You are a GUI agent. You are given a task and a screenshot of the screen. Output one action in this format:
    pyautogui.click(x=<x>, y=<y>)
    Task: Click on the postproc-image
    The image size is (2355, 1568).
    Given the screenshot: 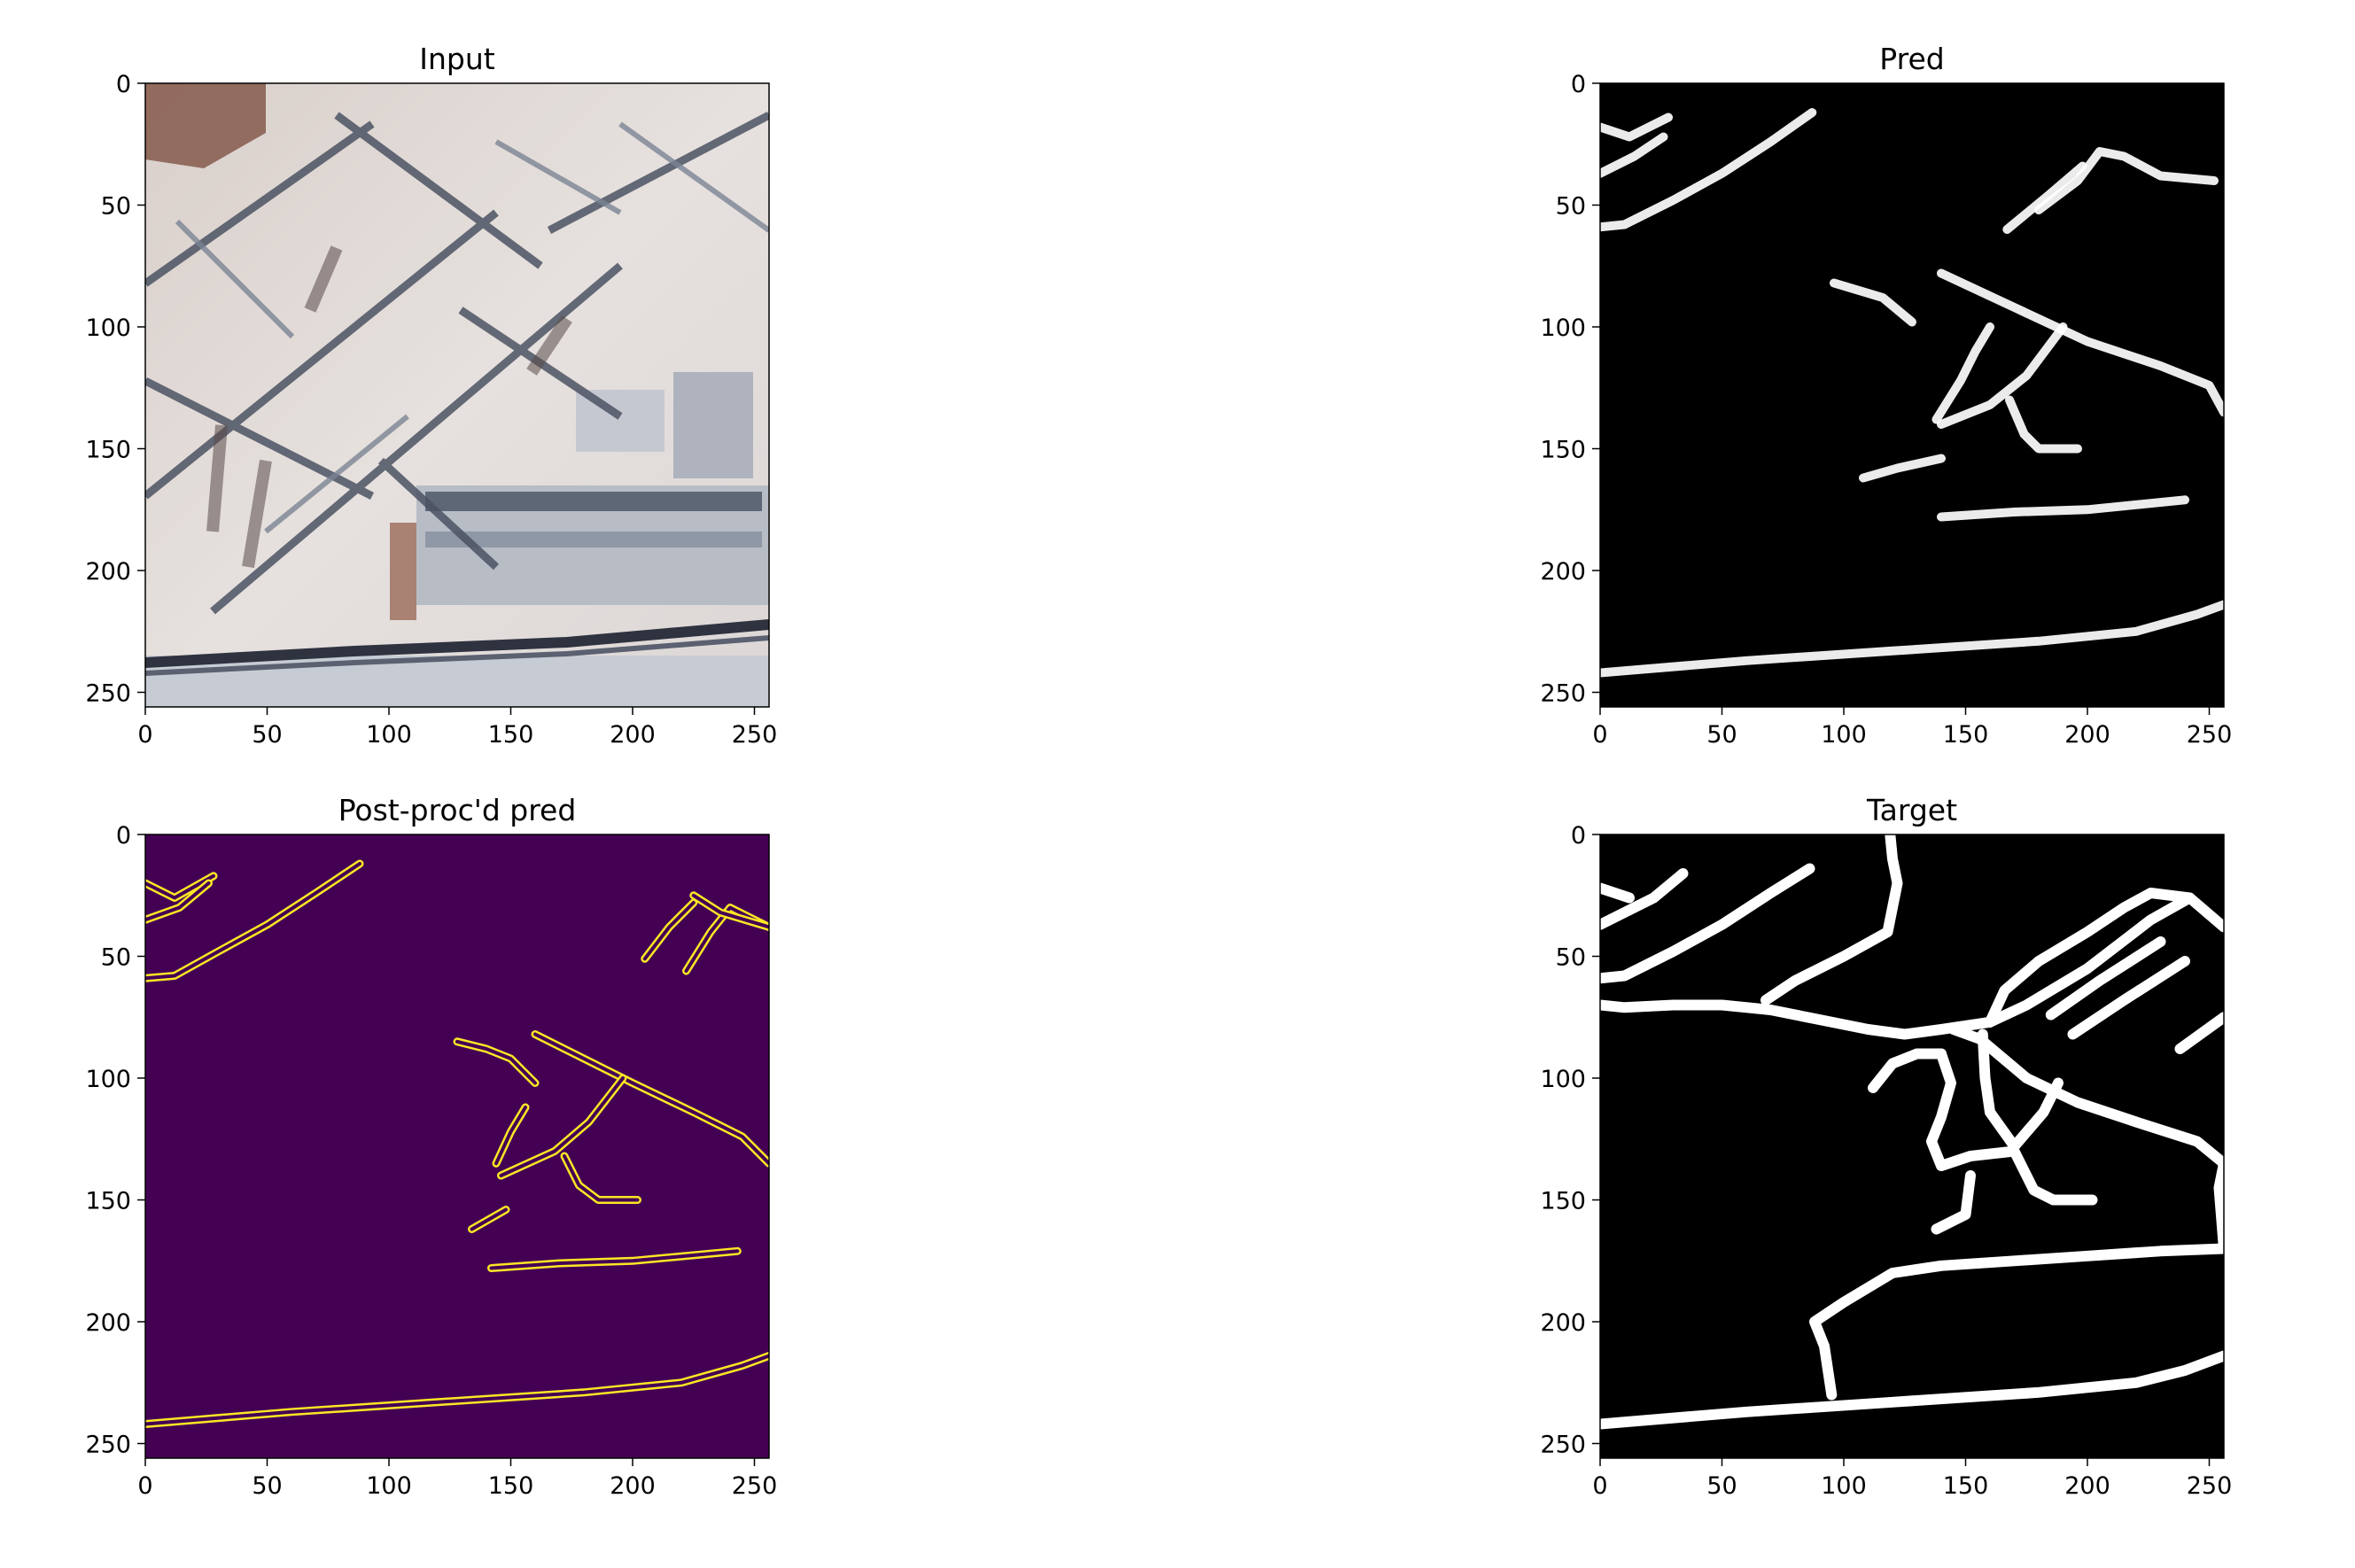 What is the action you would take?
    pyautogui.click(x=457, y=1146)
    